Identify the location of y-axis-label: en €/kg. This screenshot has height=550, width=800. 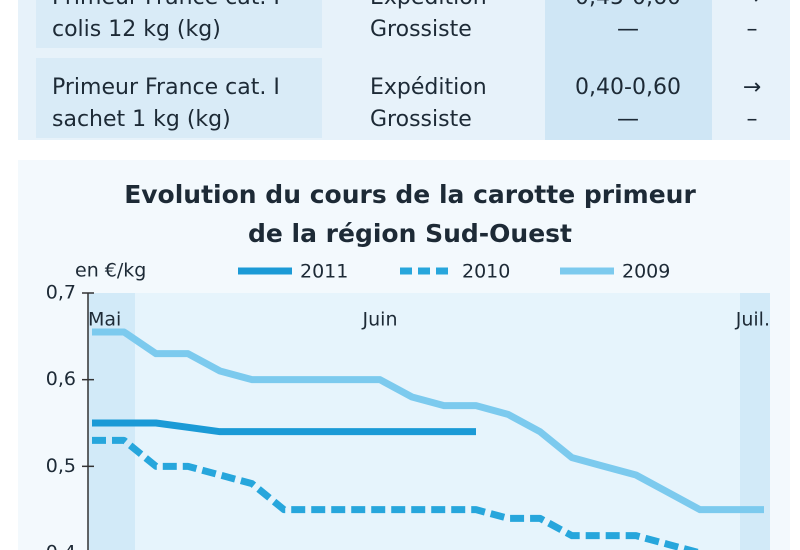
(110, 271).